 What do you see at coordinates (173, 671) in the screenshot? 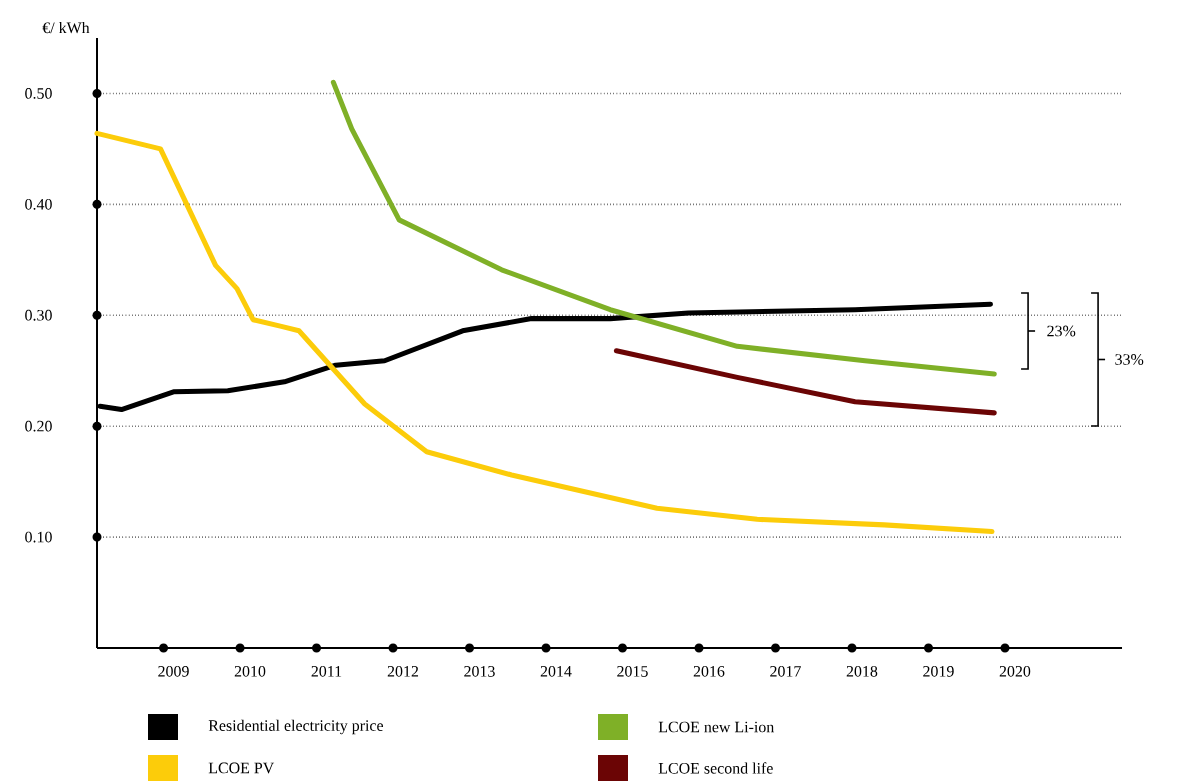
I see `x-tick-label: 2009` at bounding box center [173, 671].